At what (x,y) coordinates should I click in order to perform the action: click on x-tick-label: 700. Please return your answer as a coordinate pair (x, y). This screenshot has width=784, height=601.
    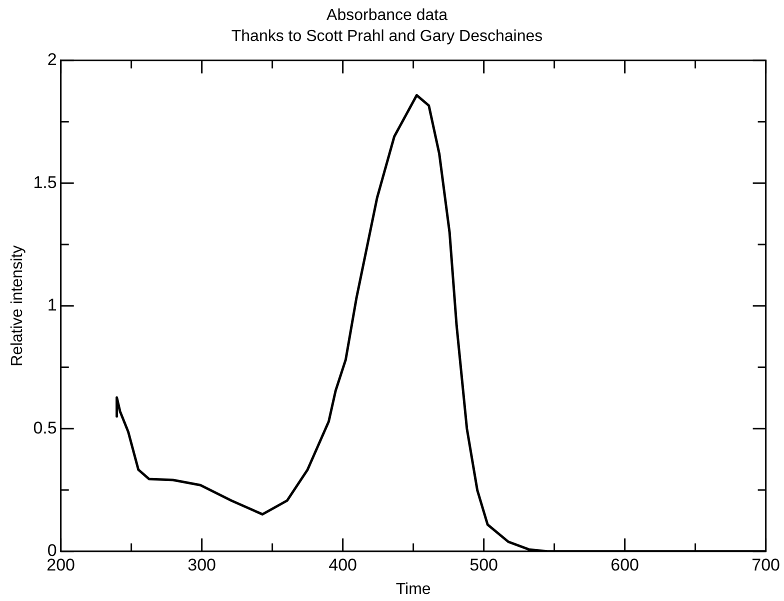
    Looking at the image, I should click on (766, 564).